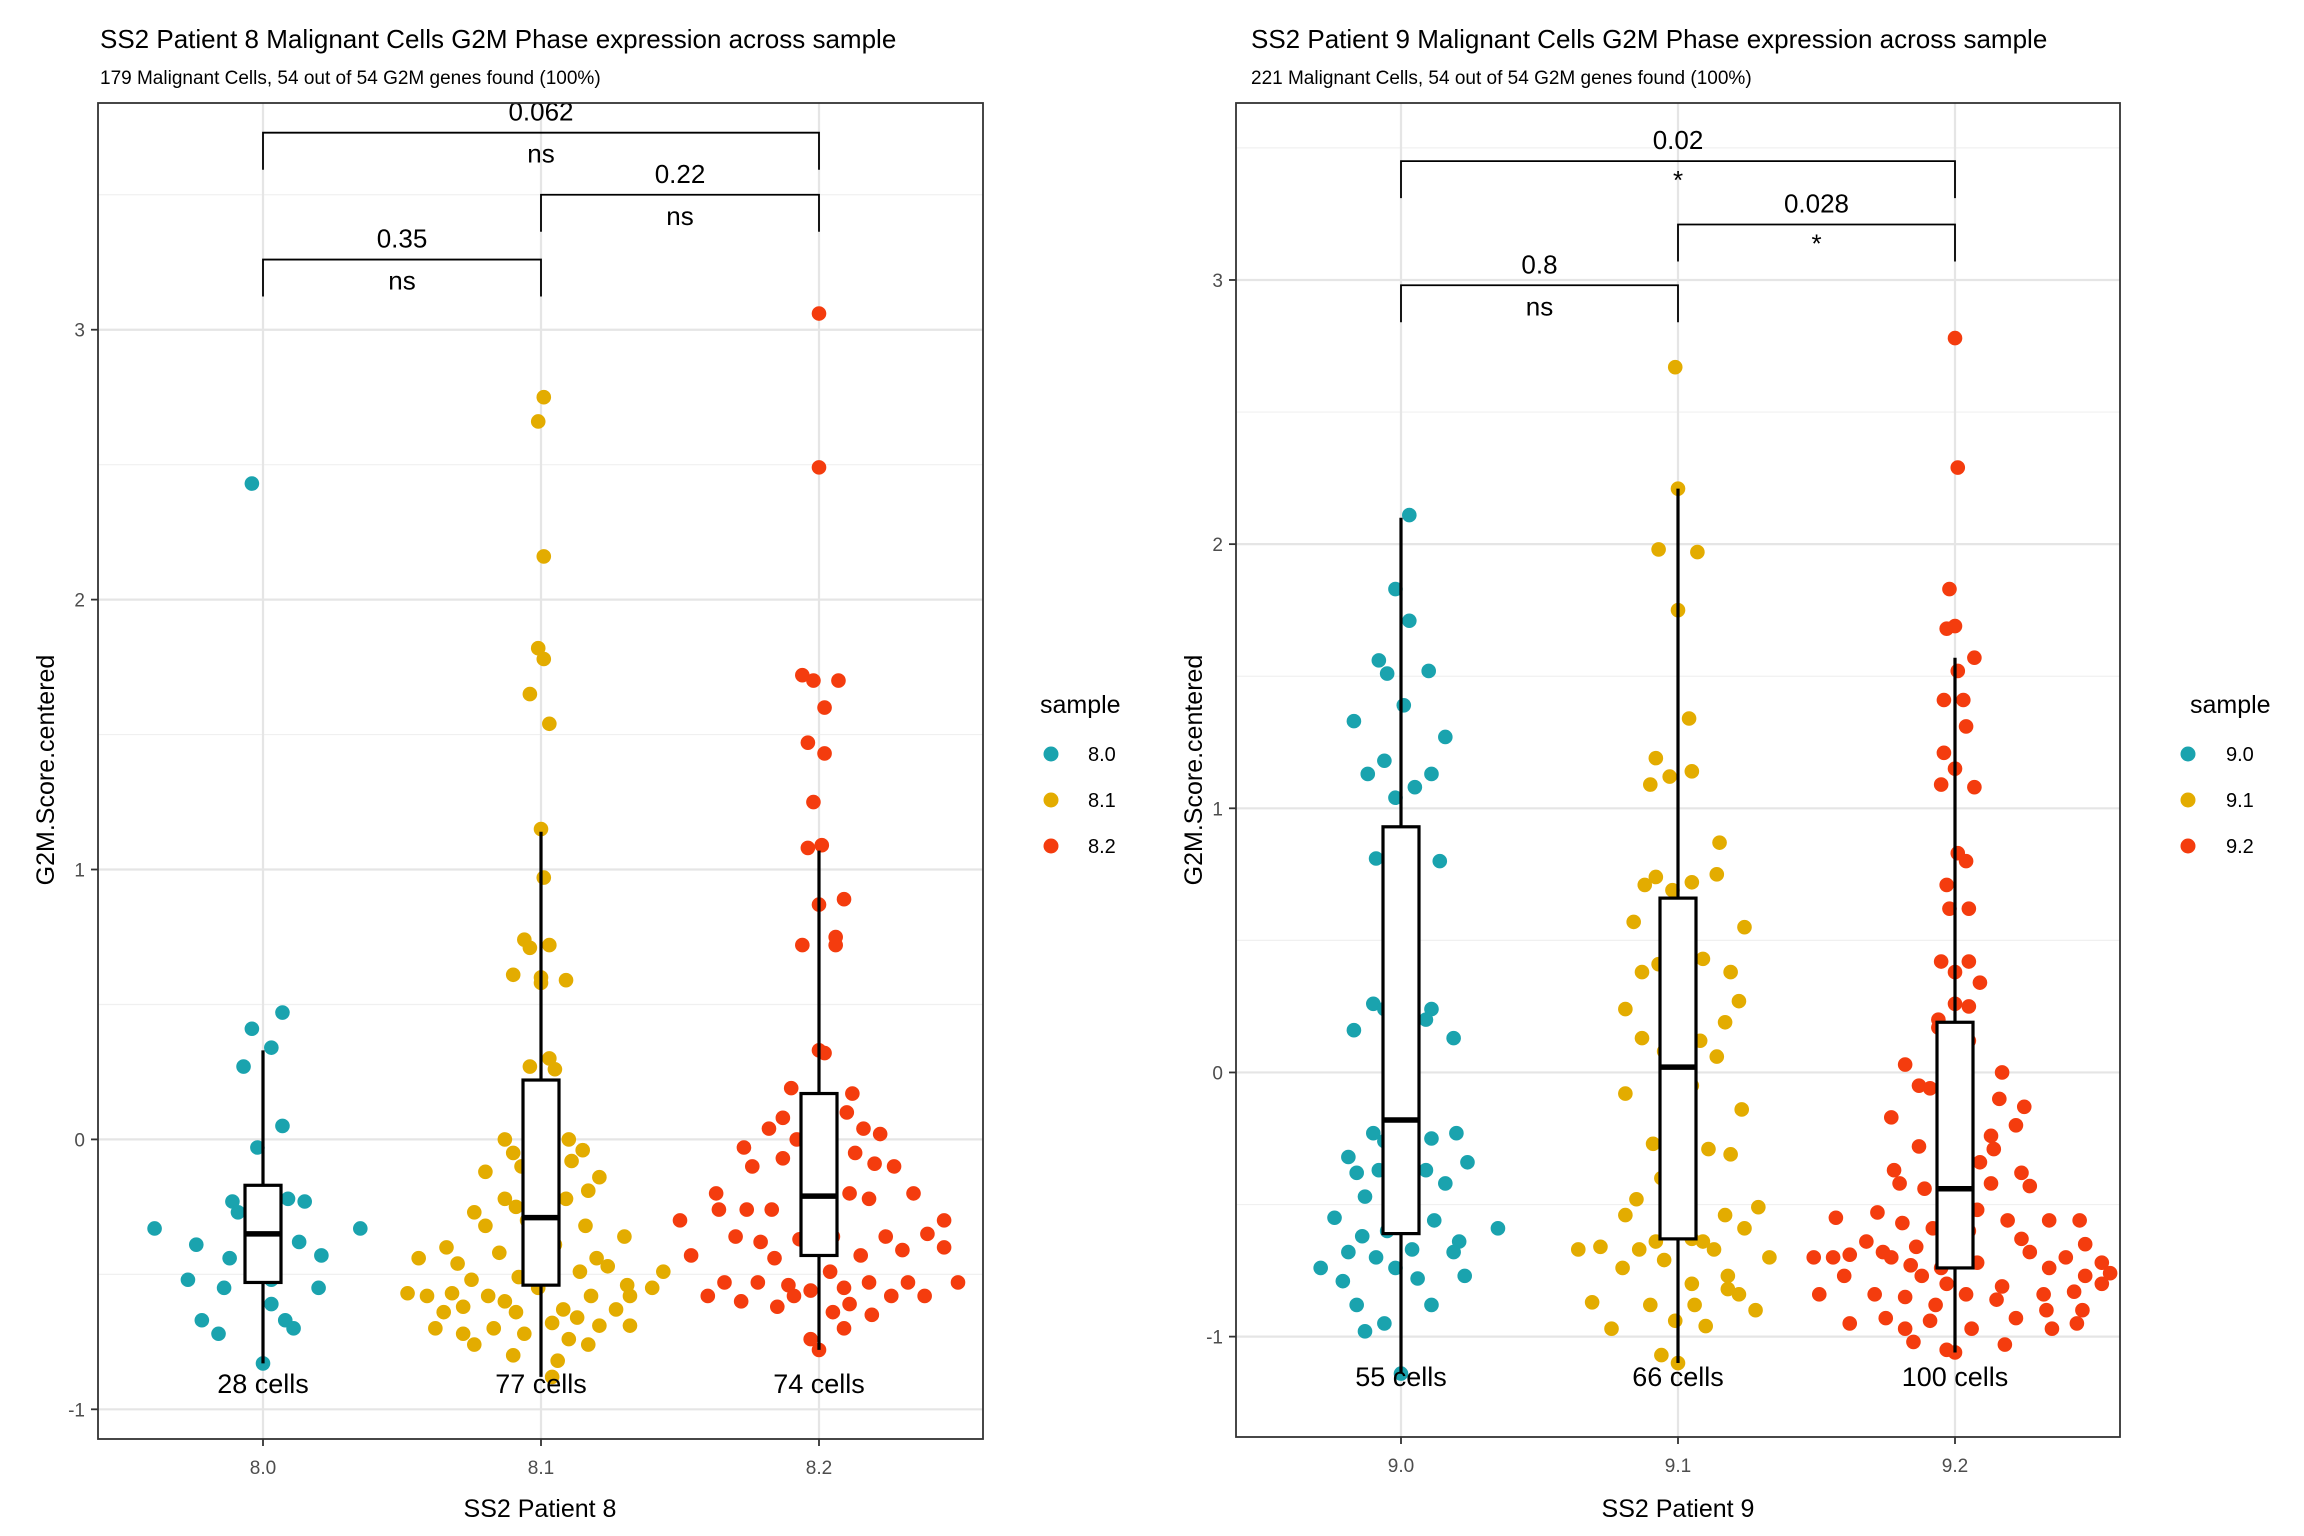 This screenshot has width=2304, height=1536. Describe the element at coordinates (540, 154) in the screenshot. I see `significance-label: ns` at that location.